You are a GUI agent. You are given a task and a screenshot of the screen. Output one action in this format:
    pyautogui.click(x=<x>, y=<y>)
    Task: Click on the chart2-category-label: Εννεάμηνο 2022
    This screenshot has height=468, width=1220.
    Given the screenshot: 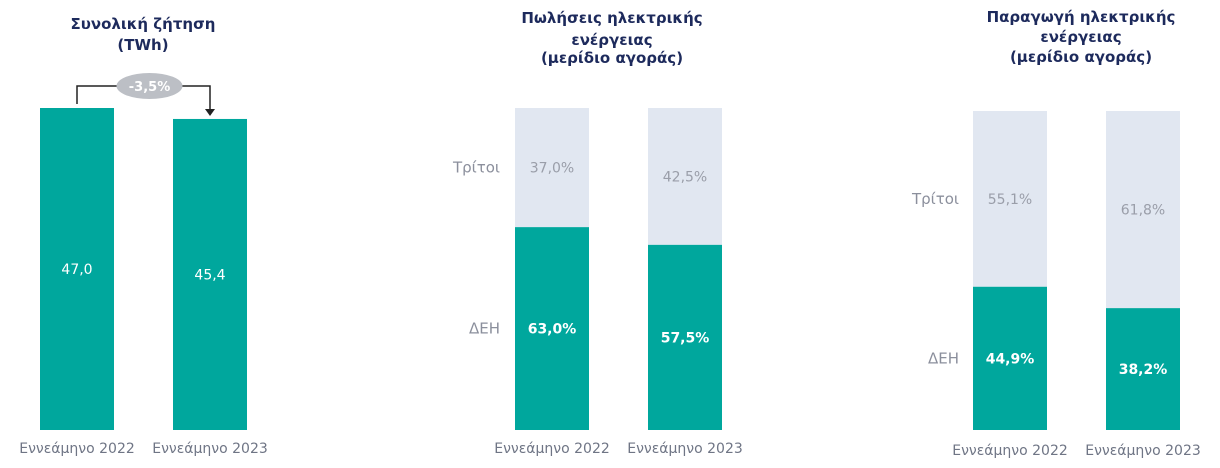 What is the action you would take?
    pyautogui.click(x=552, y=449)
    